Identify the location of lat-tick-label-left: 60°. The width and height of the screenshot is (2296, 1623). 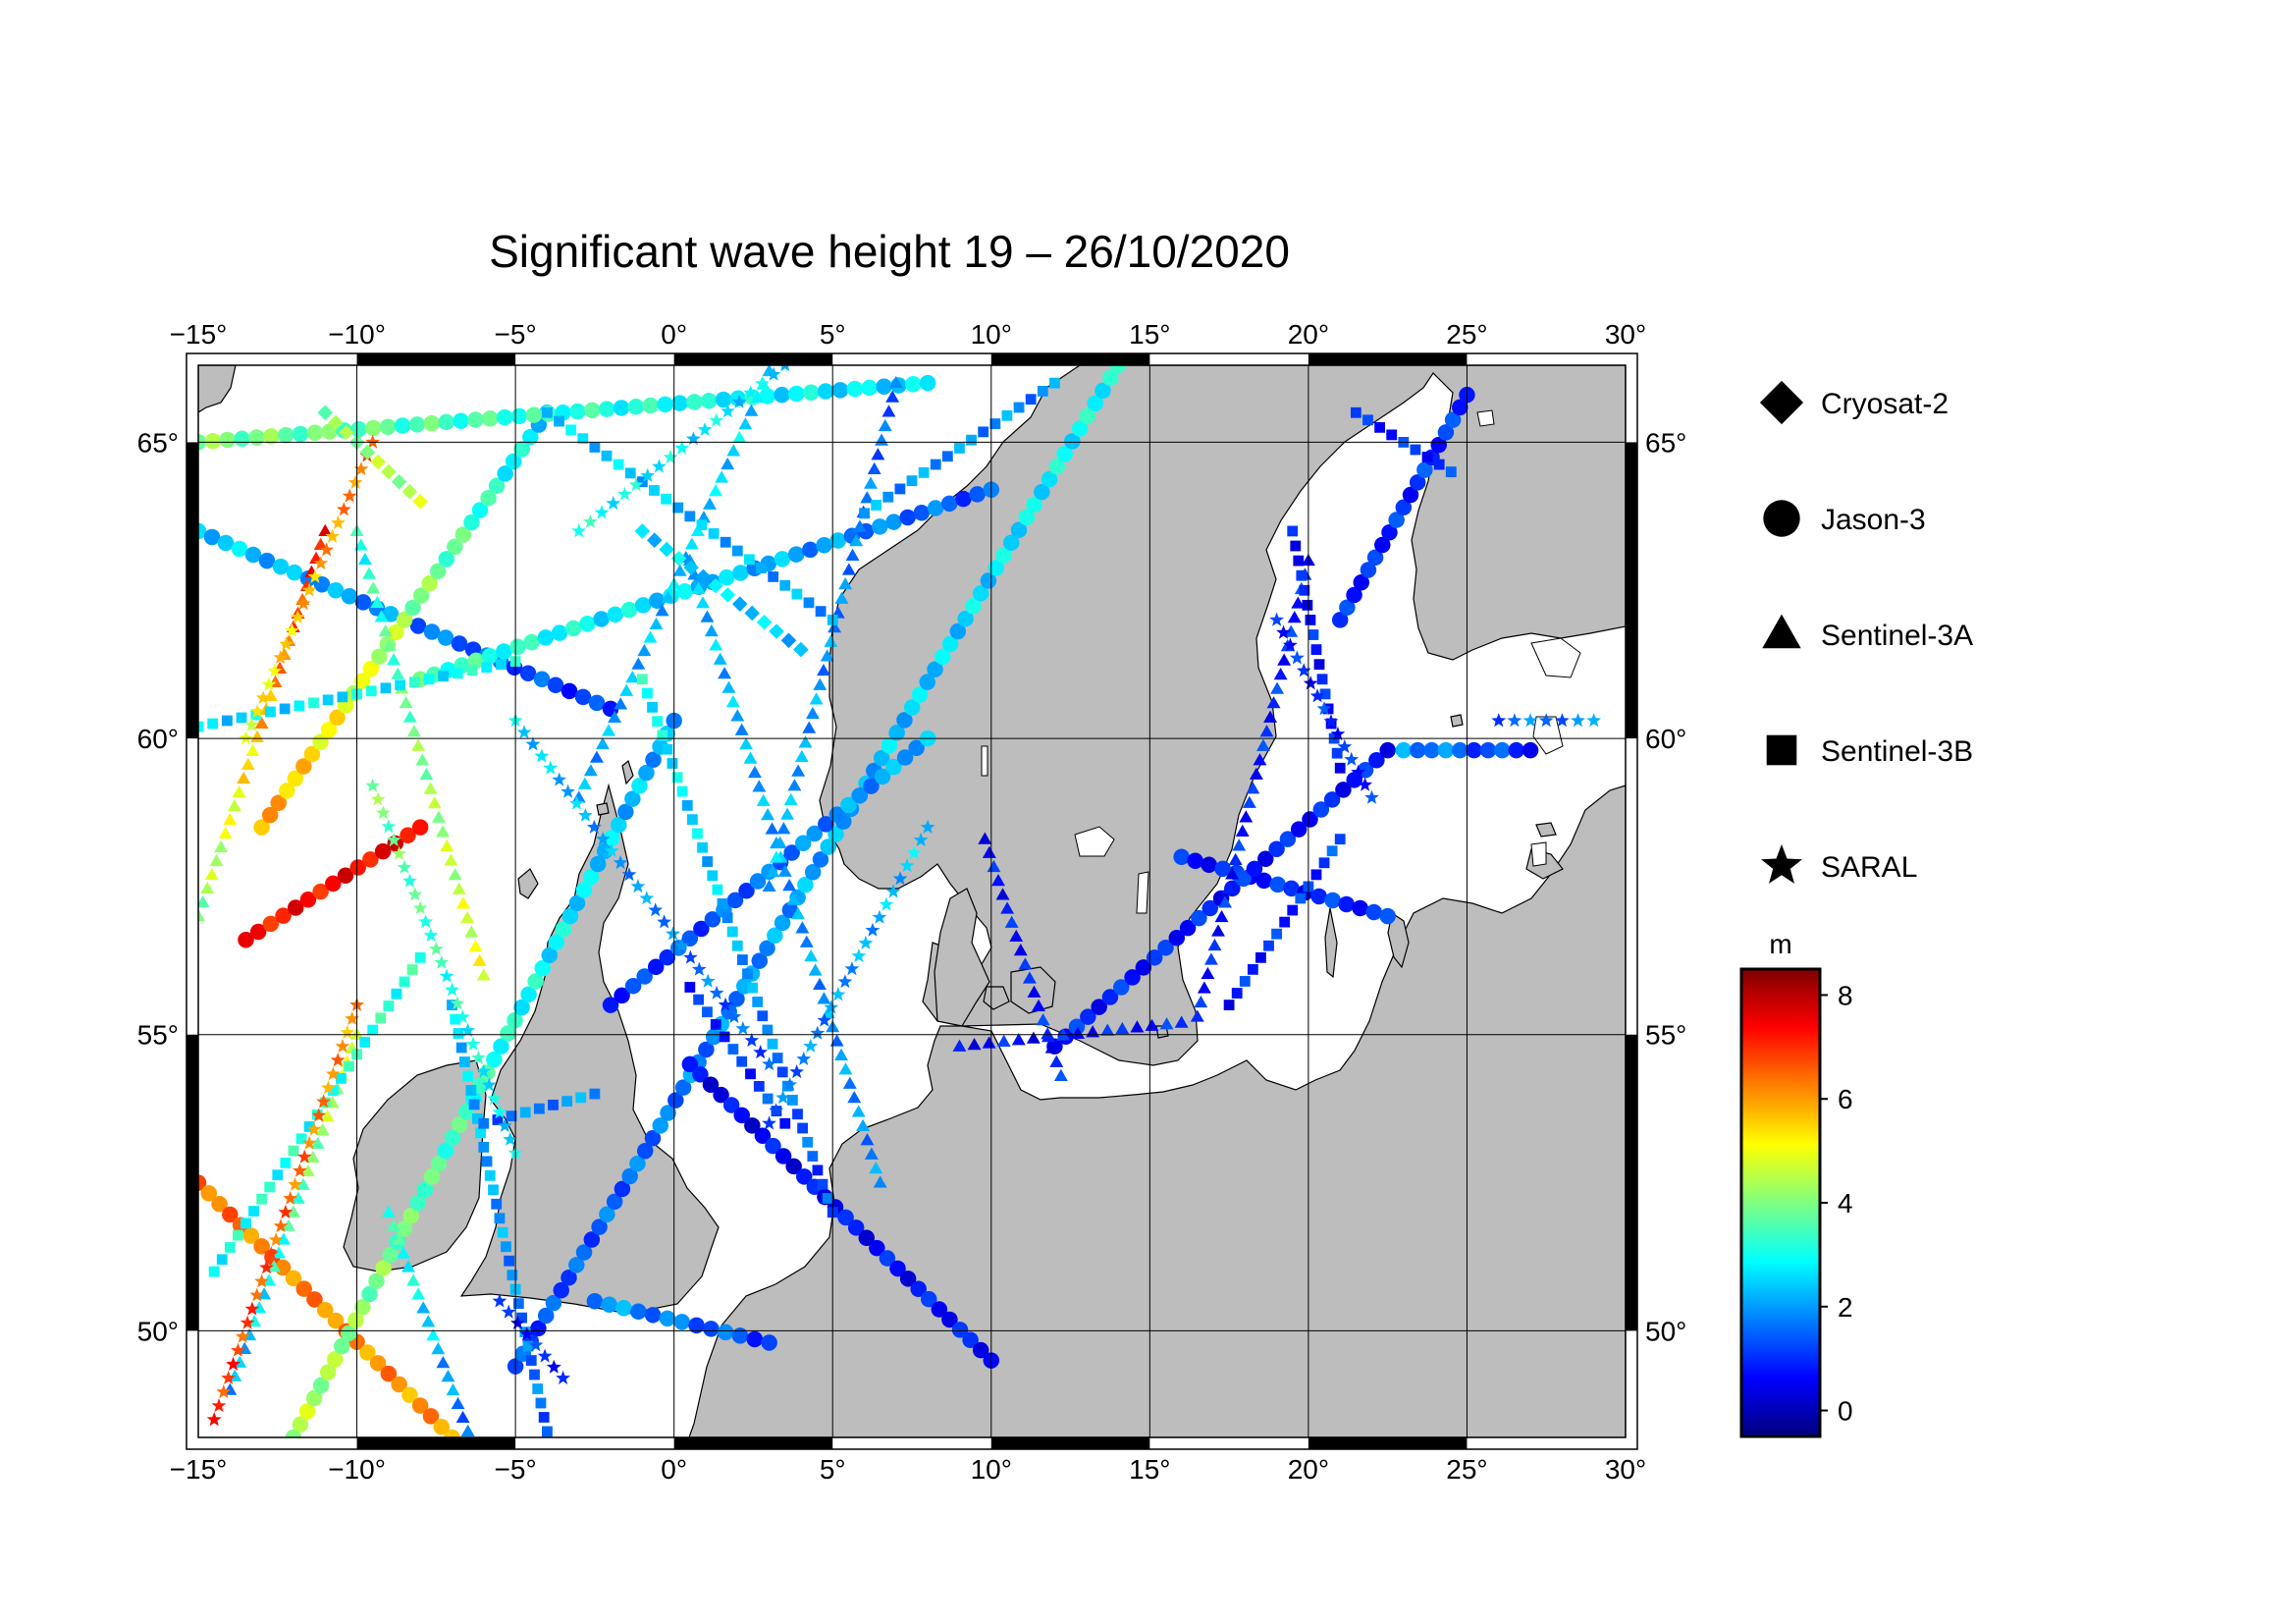
(158, 739).